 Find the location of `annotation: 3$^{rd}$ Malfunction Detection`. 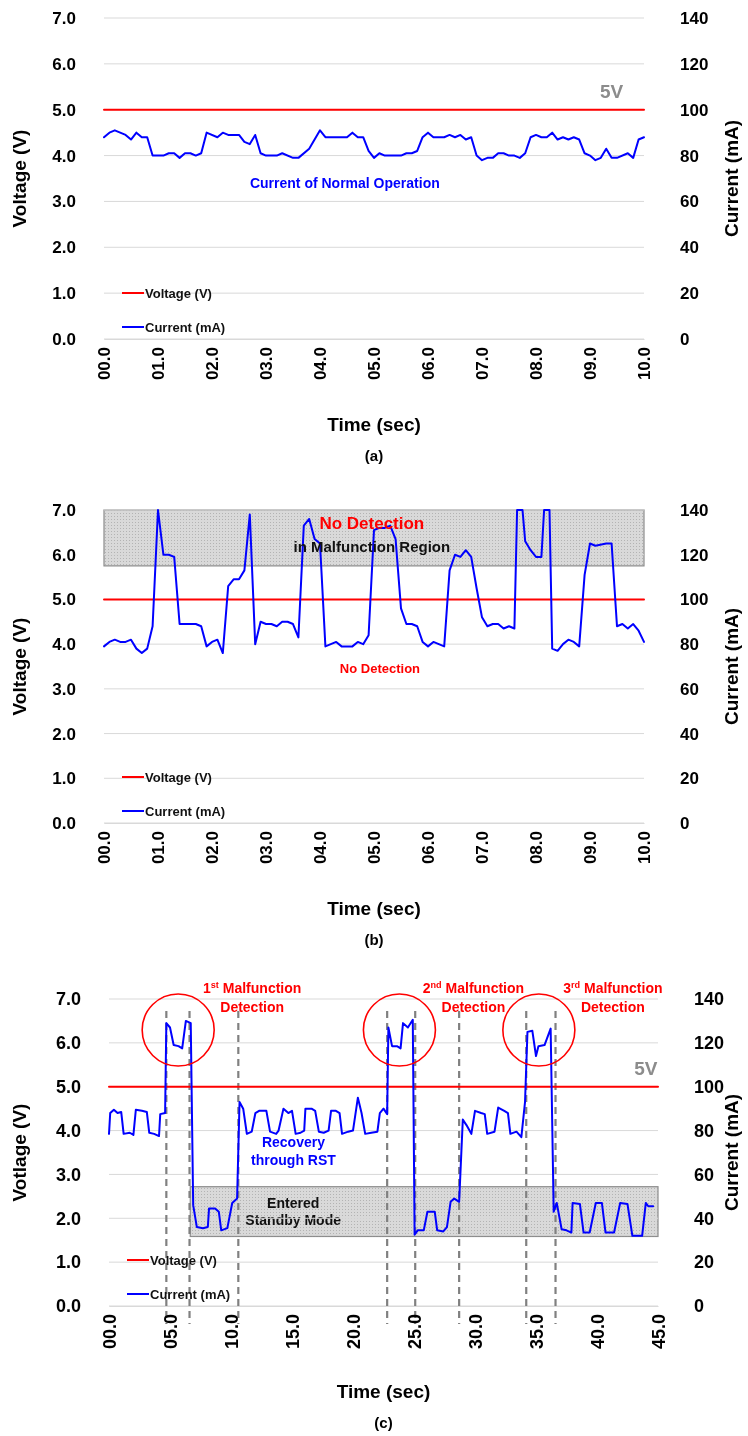

annotation: 3$^{rd}$ Malfunction Detection is located at coordinates (613, 997).